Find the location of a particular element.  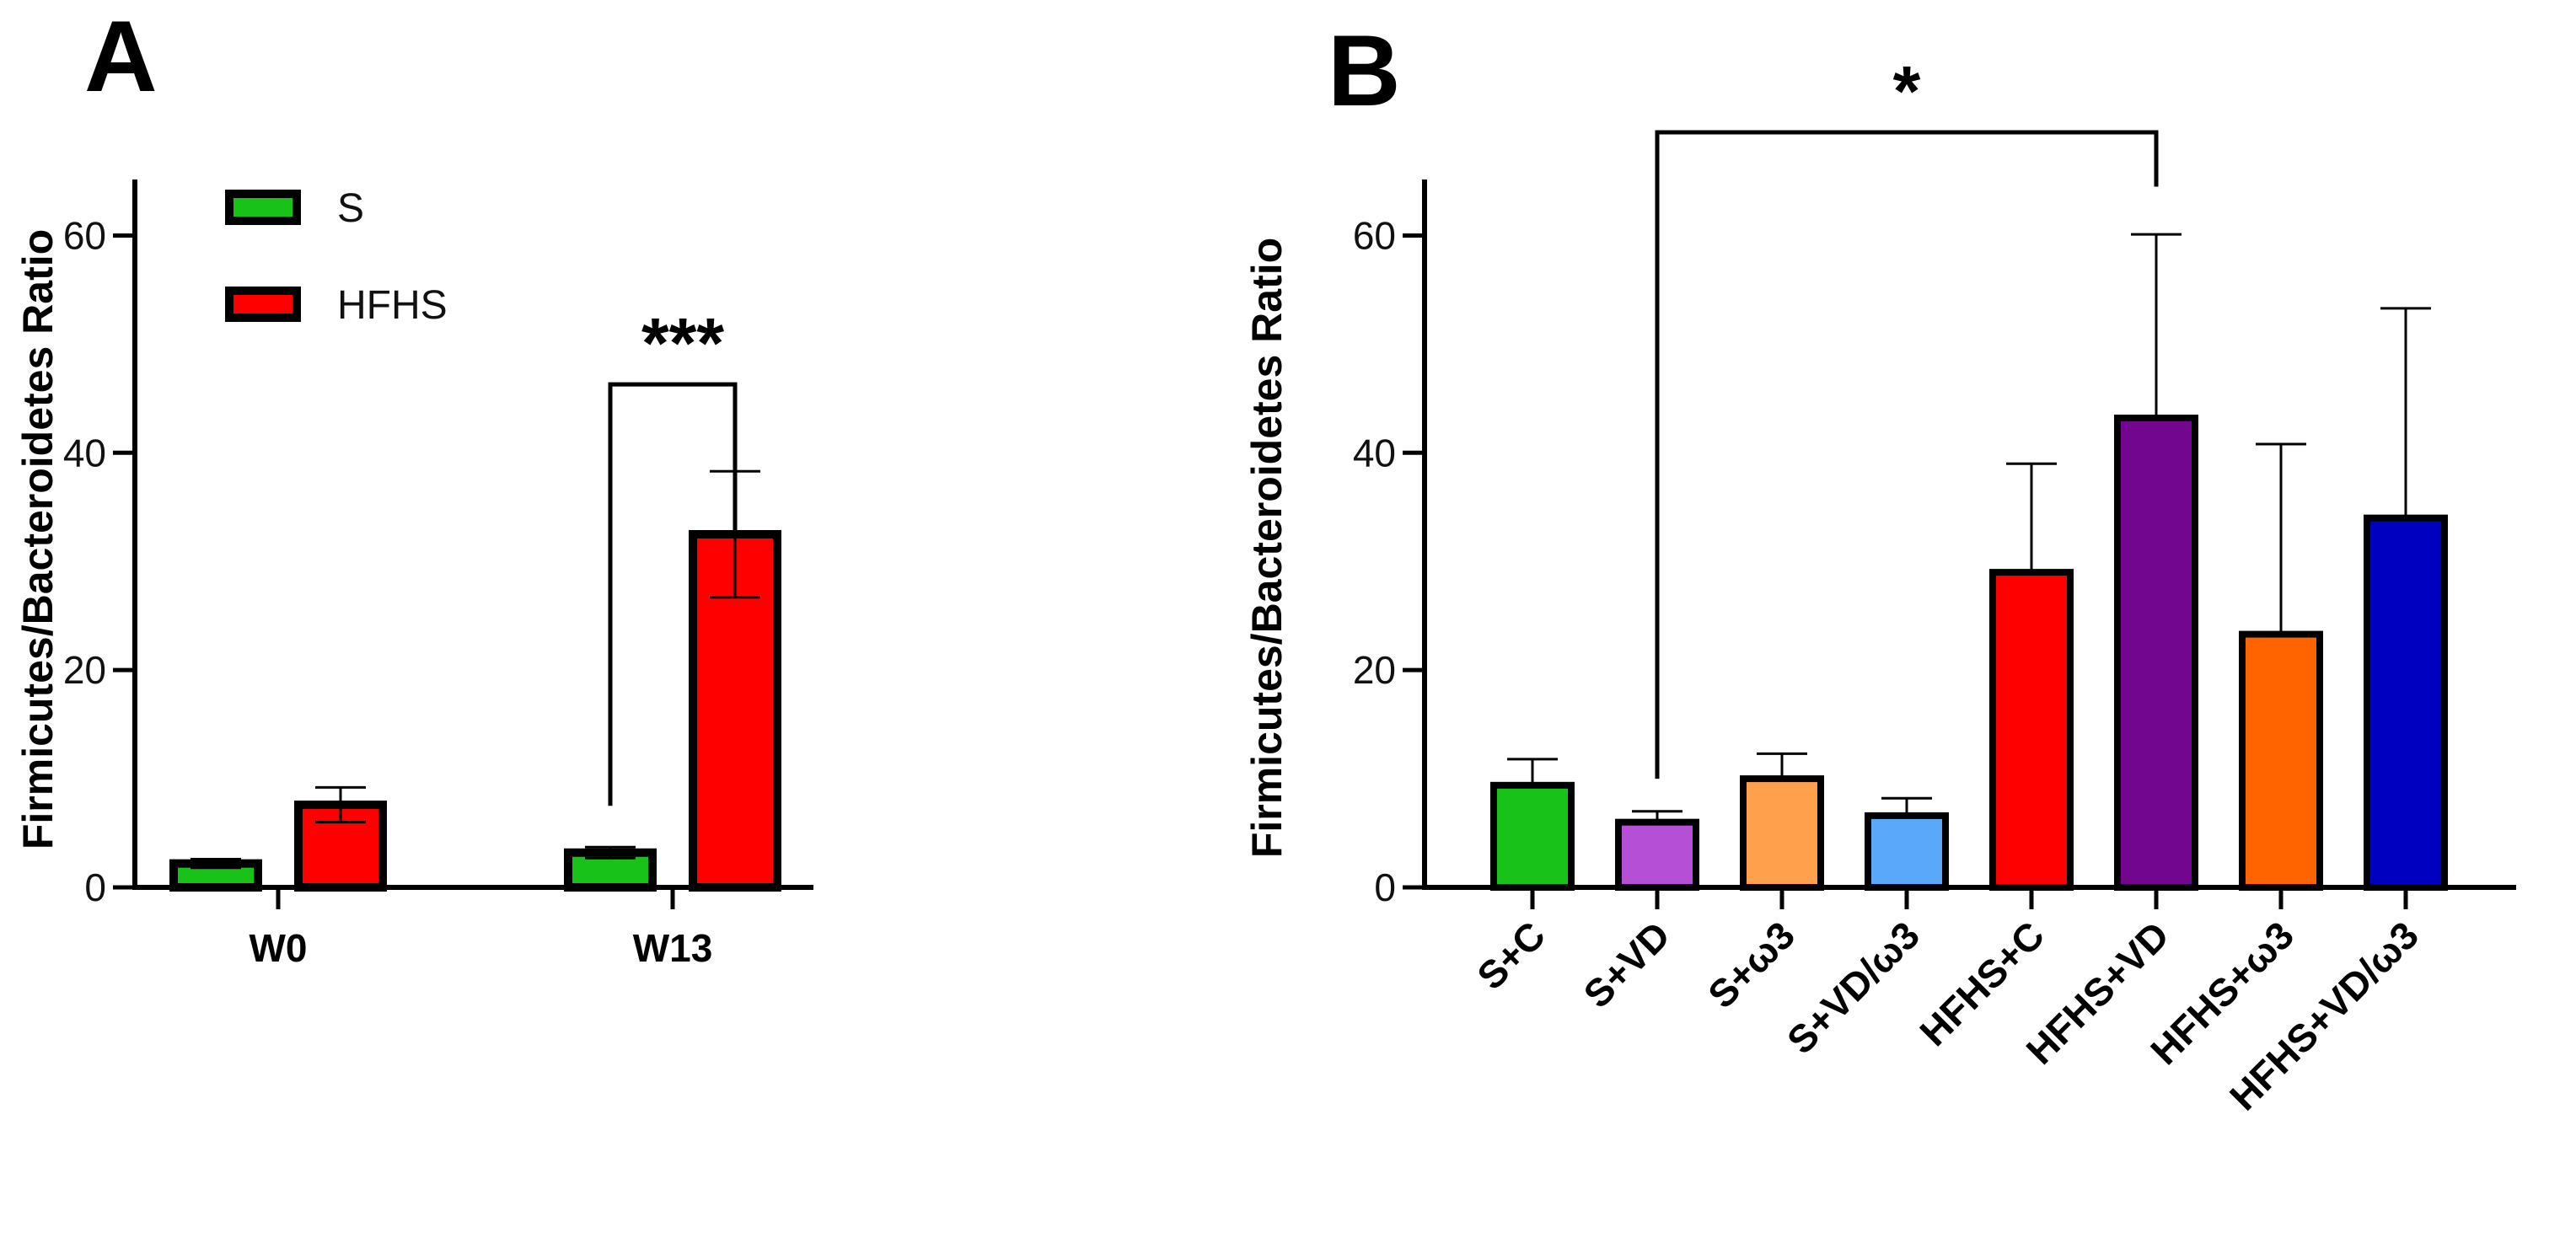

b-xtick-label-s-c: S+C is located at coordinates (1511, 955).